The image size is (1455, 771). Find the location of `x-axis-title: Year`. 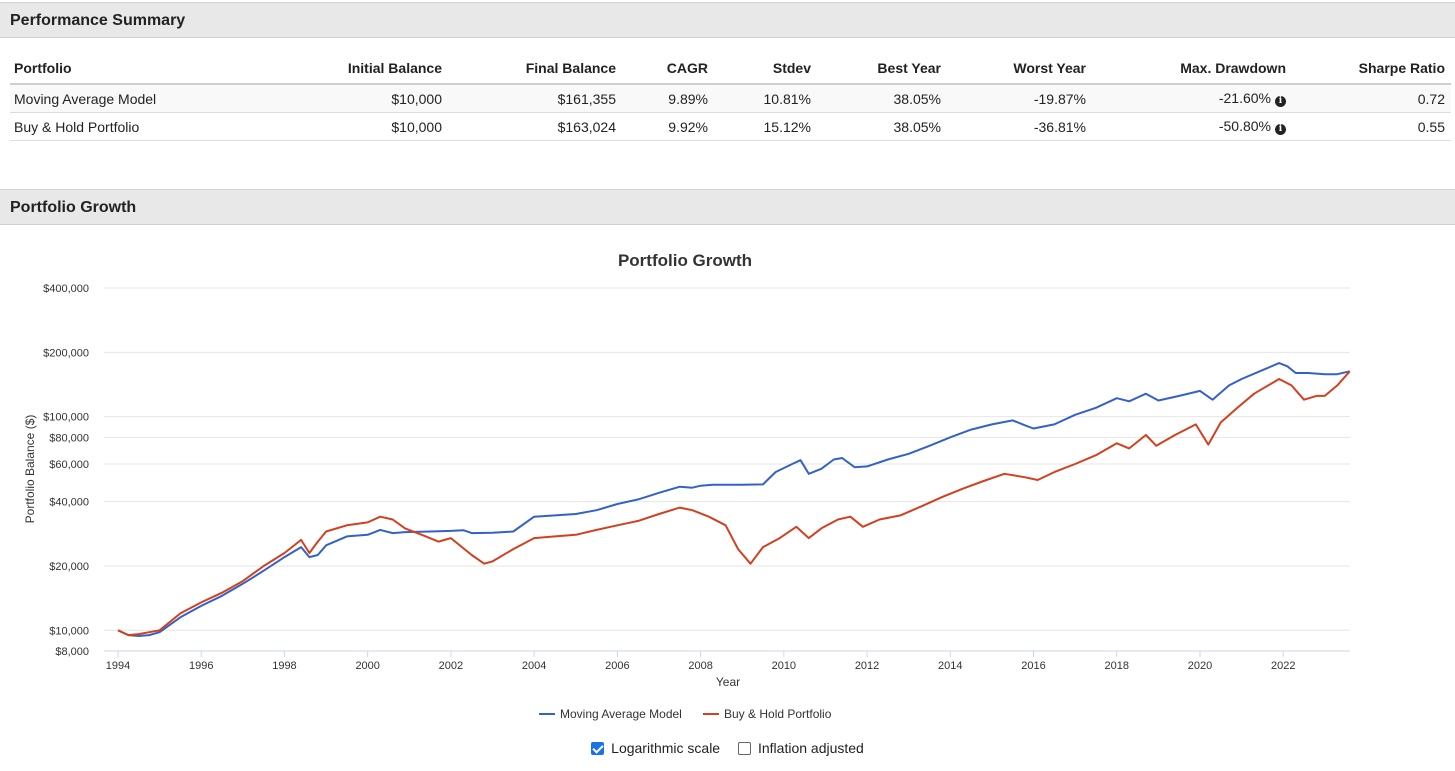

x-axis-title: Year is located at coordinates (728, 682).